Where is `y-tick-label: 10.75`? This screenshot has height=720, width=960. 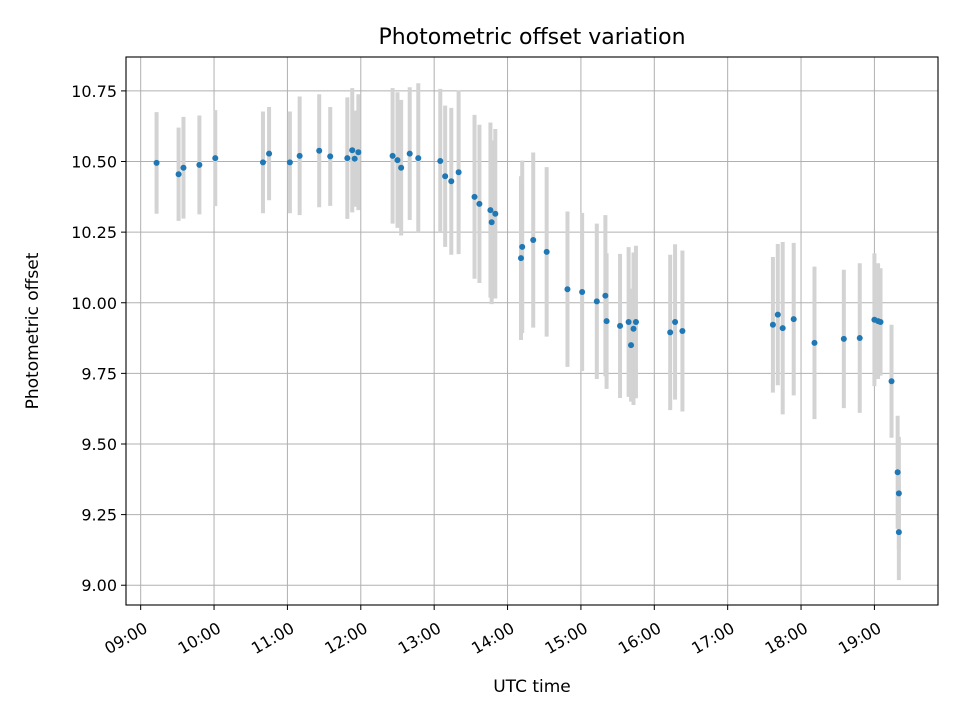 y-tick-label: 10.75 is located at coordinates (94, 91).